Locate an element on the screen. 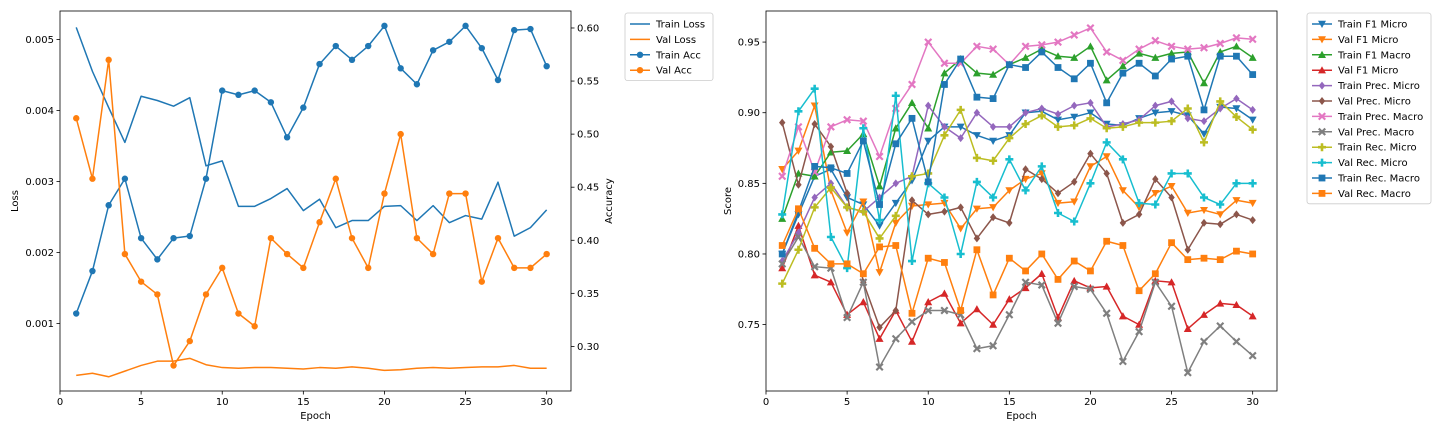 The width and height of the screenshot is (1440, 432). x-tick-label: 30 is located at coordinates (546, 402).